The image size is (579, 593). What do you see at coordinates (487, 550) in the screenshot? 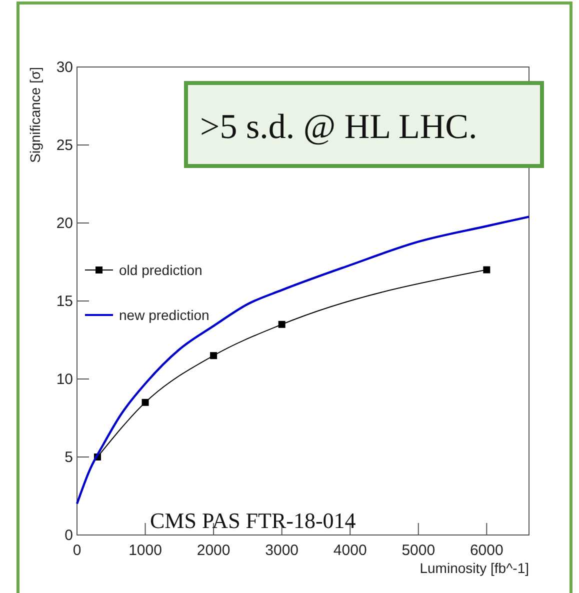
I see `x-tick-label: 6000` at bounding box center [487, 550].